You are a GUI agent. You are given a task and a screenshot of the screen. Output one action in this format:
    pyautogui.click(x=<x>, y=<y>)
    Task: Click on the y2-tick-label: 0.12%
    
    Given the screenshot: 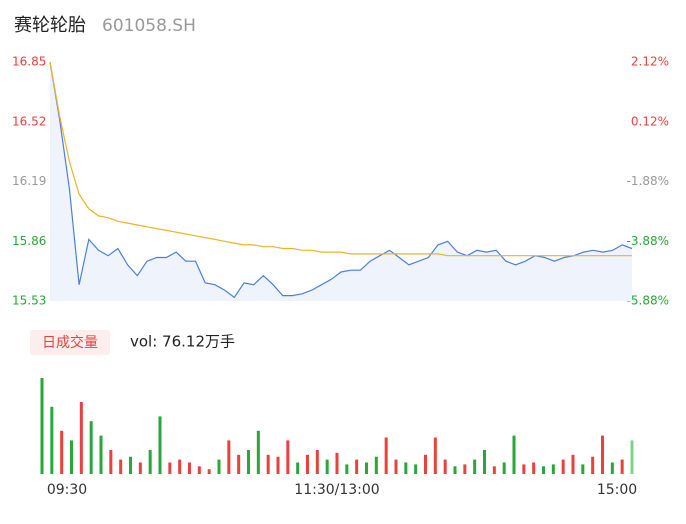 What is the action you would take?
    pyautogui.click(x=650, y=121)
    